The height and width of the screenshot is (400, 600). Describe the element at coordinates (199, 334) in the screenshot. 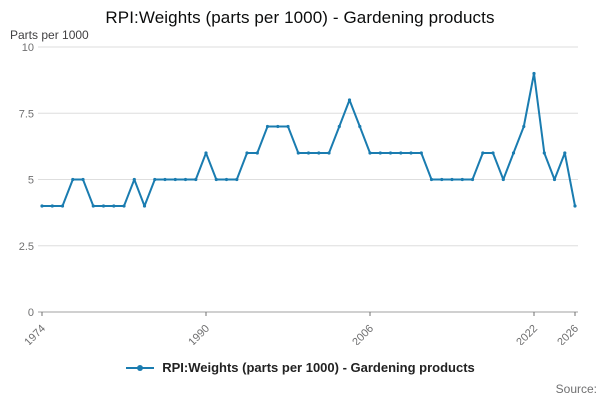

I see `x-tick-label: 1990` at that location.